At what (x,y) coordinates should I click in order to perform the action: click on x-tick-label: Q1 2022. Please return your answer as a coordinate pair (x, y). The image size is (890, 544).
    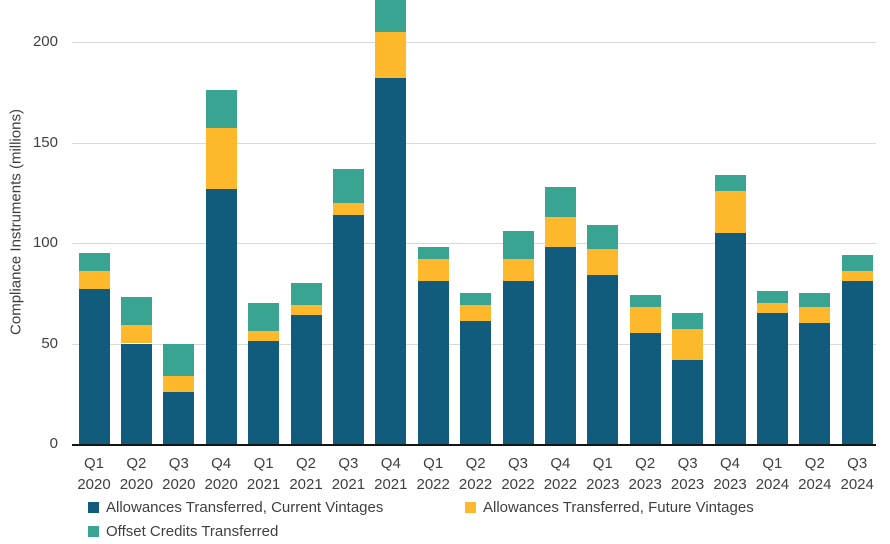
    Looking at the image, I should click on (433, 474).